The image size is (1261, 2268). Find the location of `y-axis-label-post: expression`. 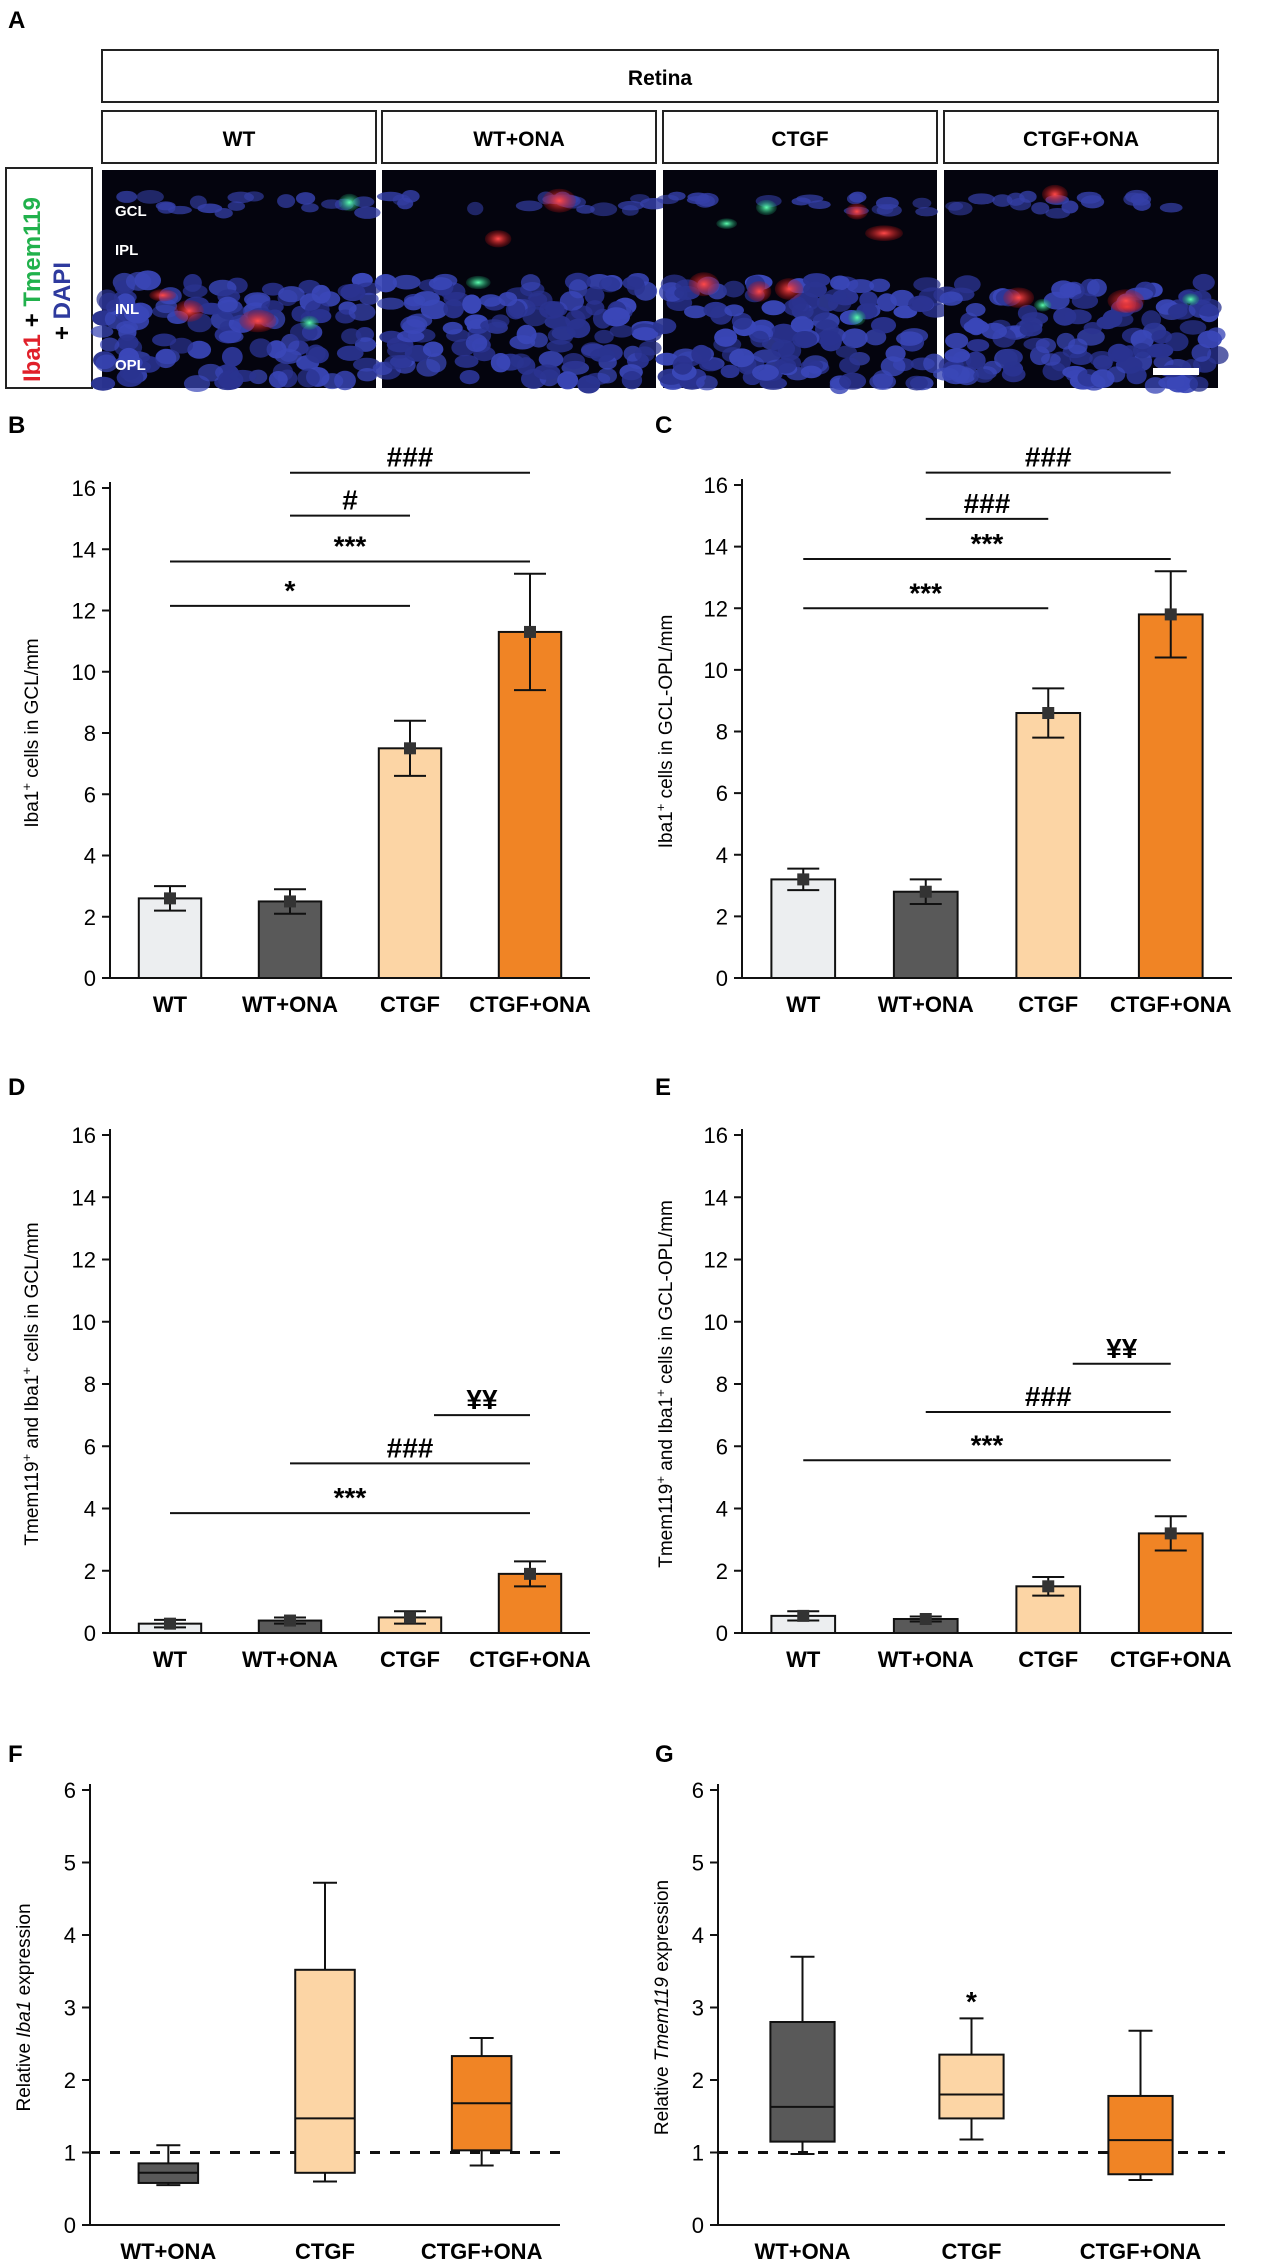

y-axis-label-post: expression is located at coordinates (24, 1951).